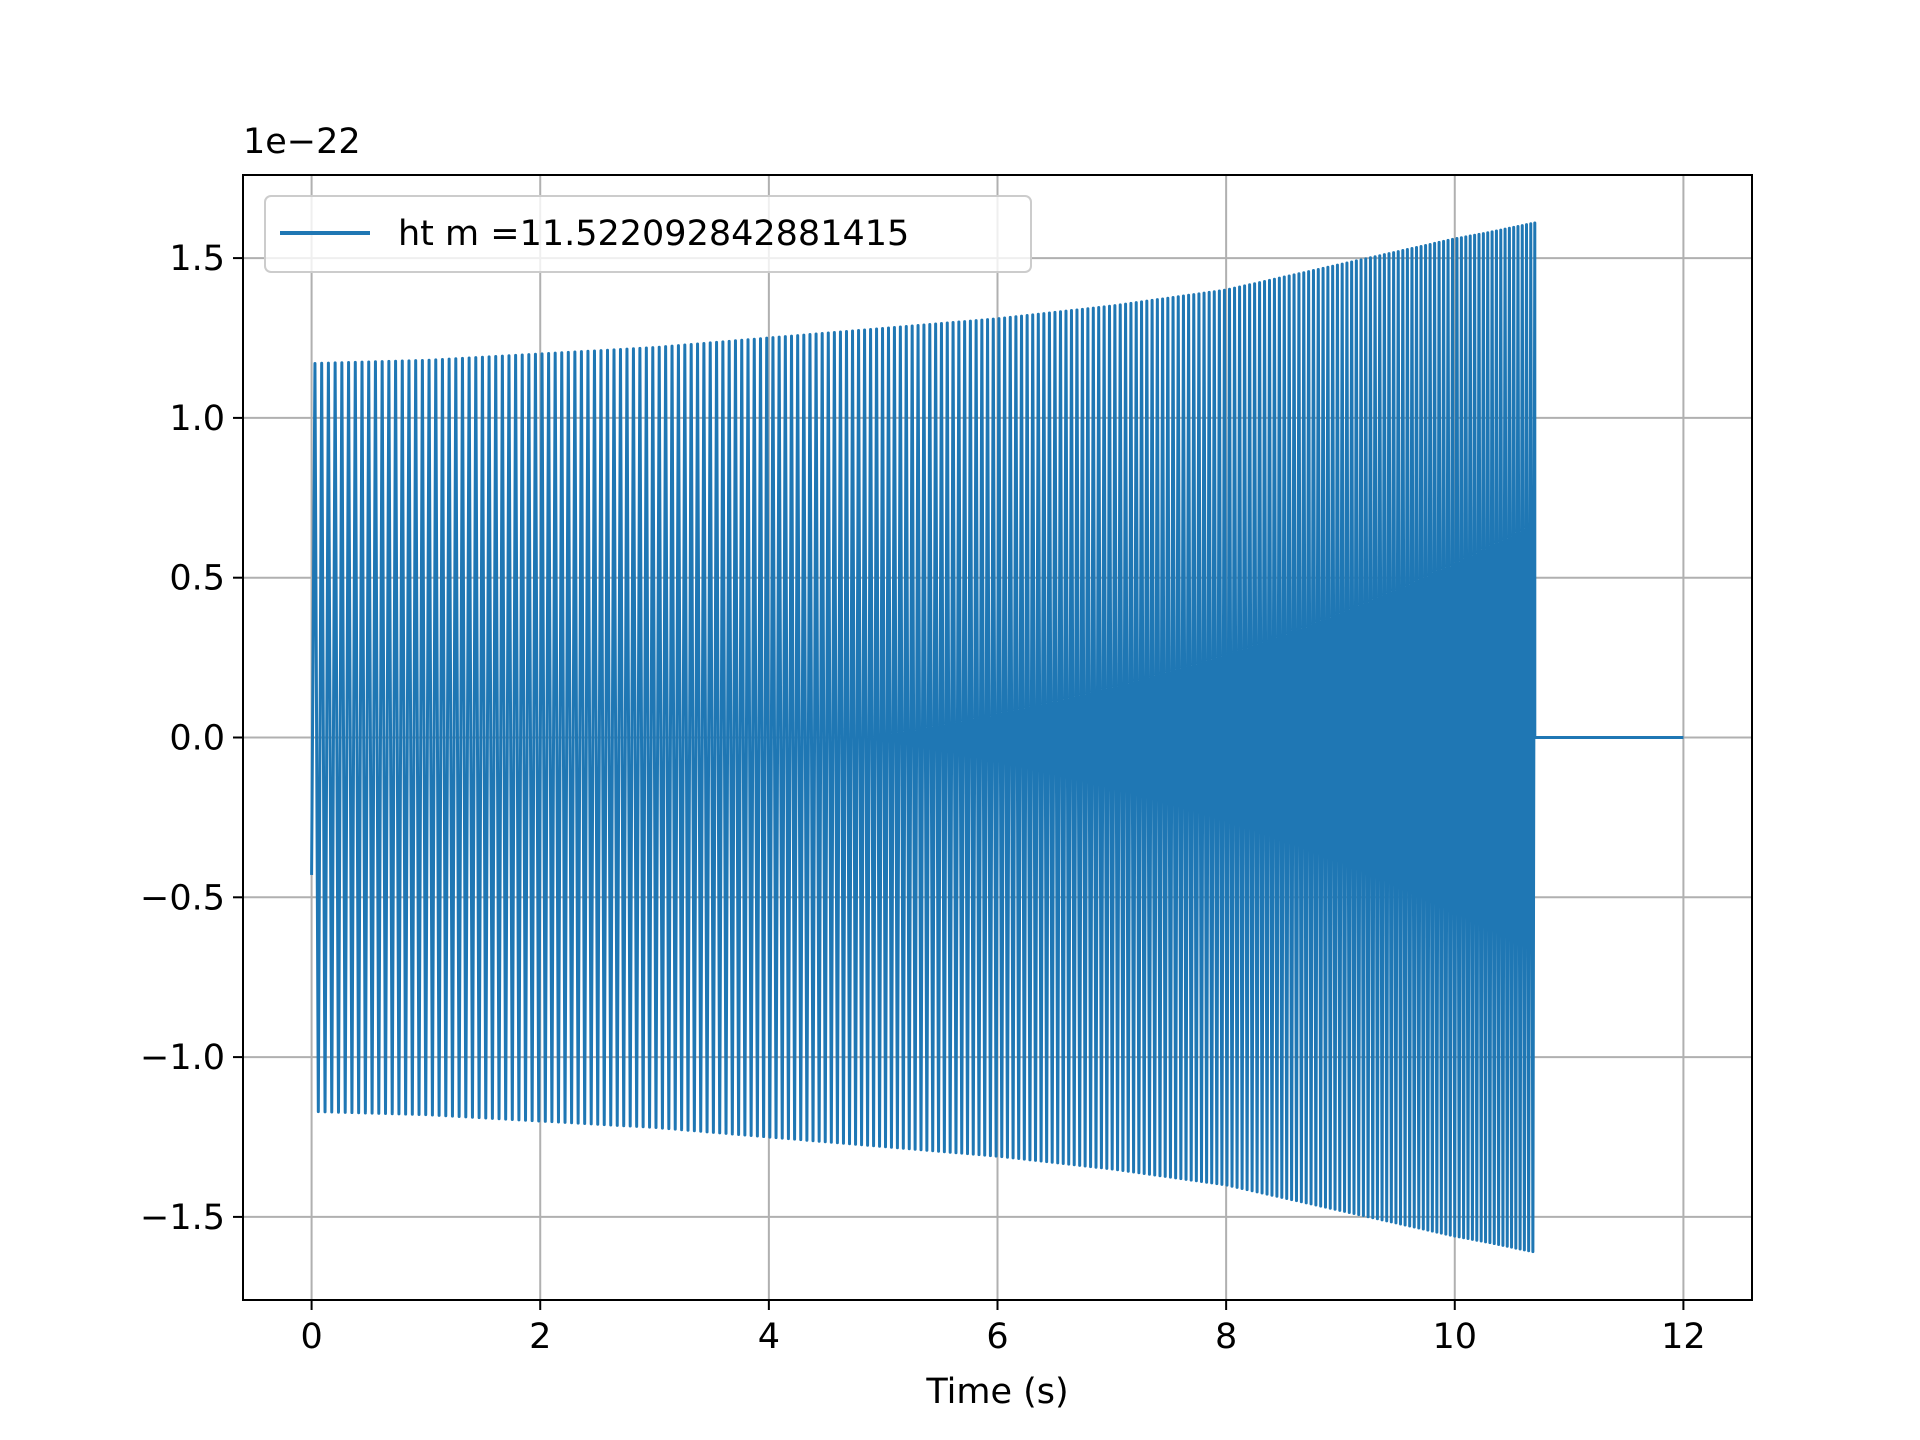 The image size is (1920, 1440). I want to click on x-tick-label: 12, so click(1683, 1337).